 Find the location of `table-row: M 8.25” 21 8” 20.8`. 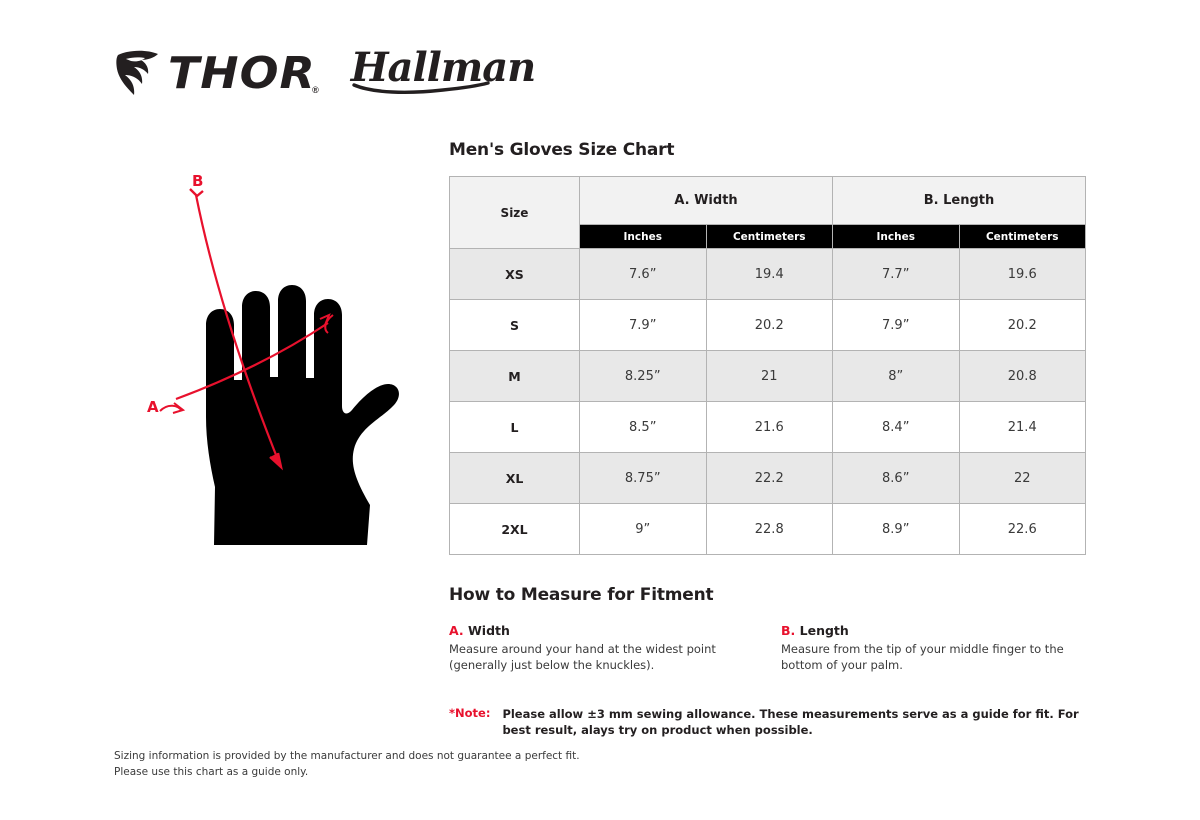

table-row: M 8.25” 21 8” 20.8 is located at coordinates (767, 376).